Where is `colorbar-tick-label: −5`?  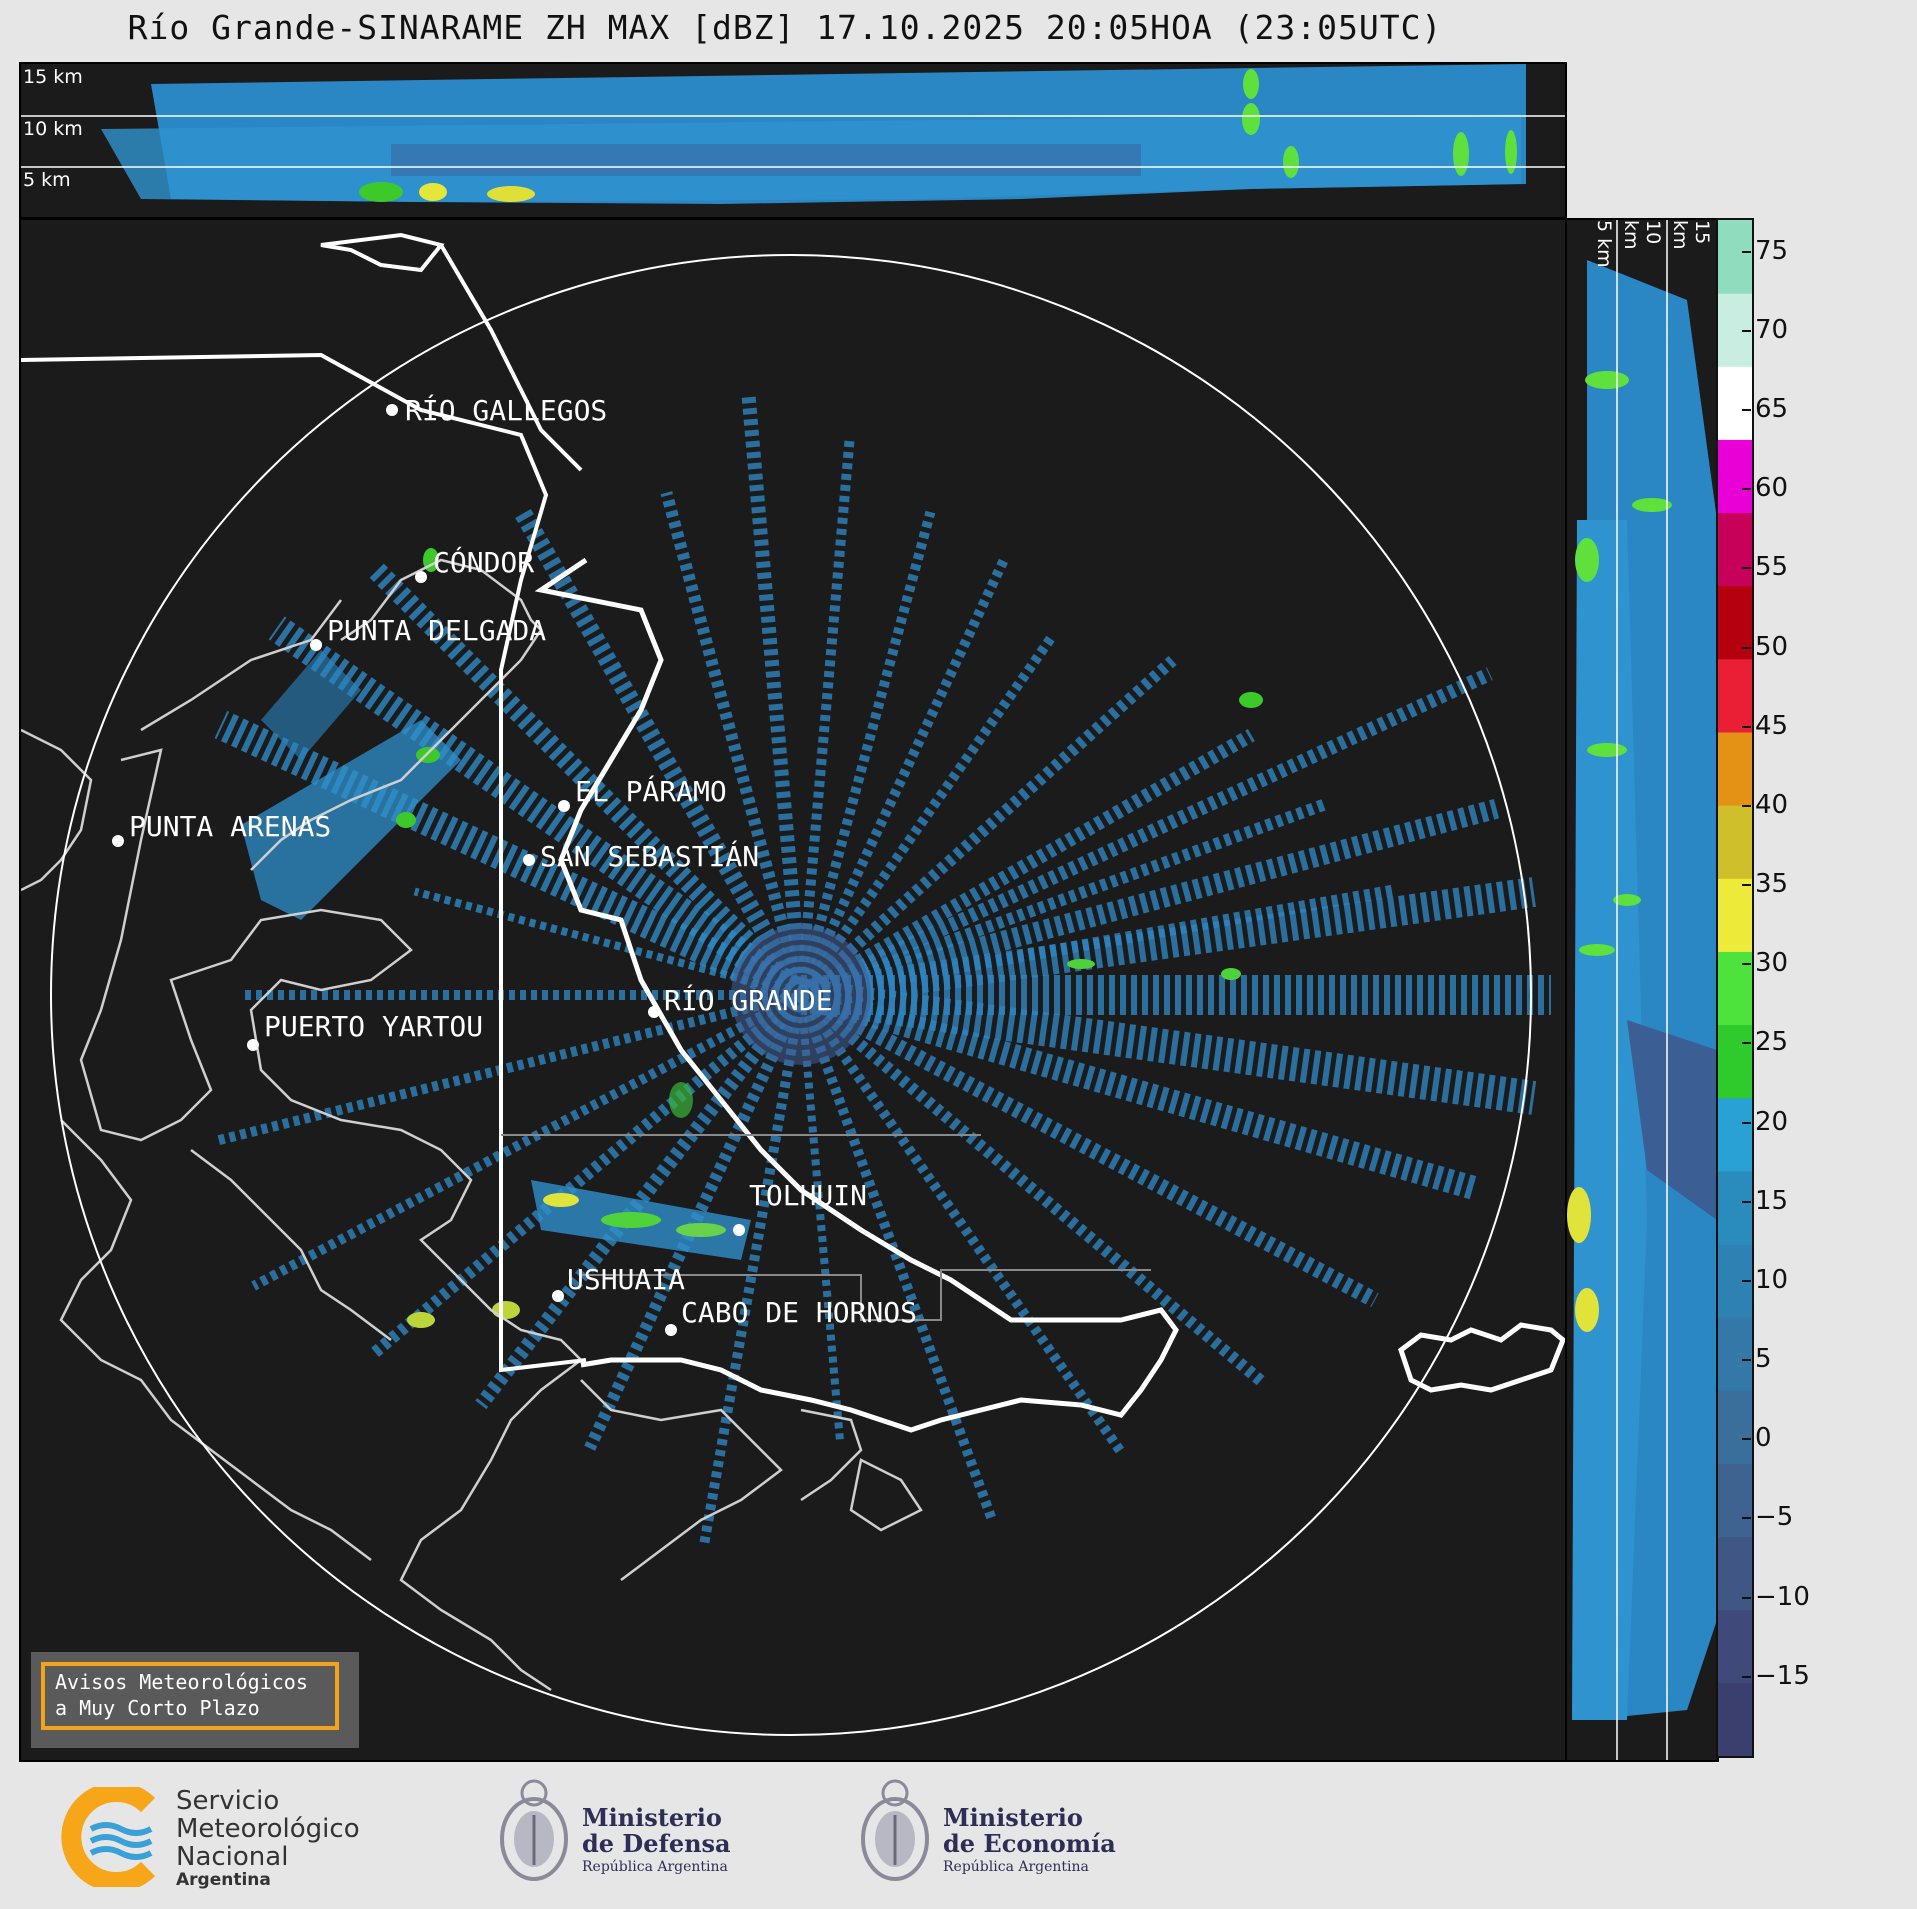
colorbar-tick-label: −5 is located at coordinates (1767, 1517).